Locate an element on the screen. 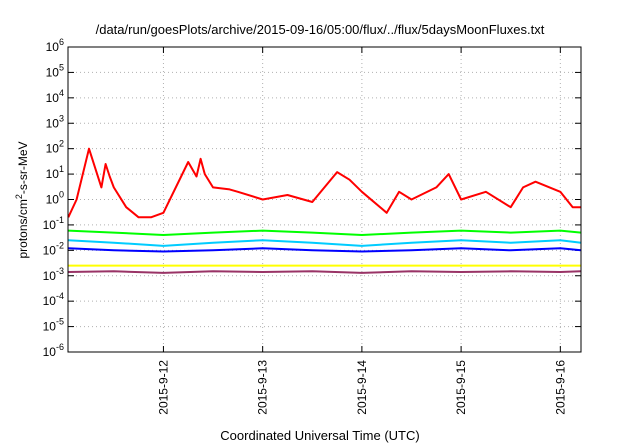 Image resolution: width=640 pixels, height=448 pixels. y-tick-label: 10⁻⁵ is located at coordinates (53, 325).